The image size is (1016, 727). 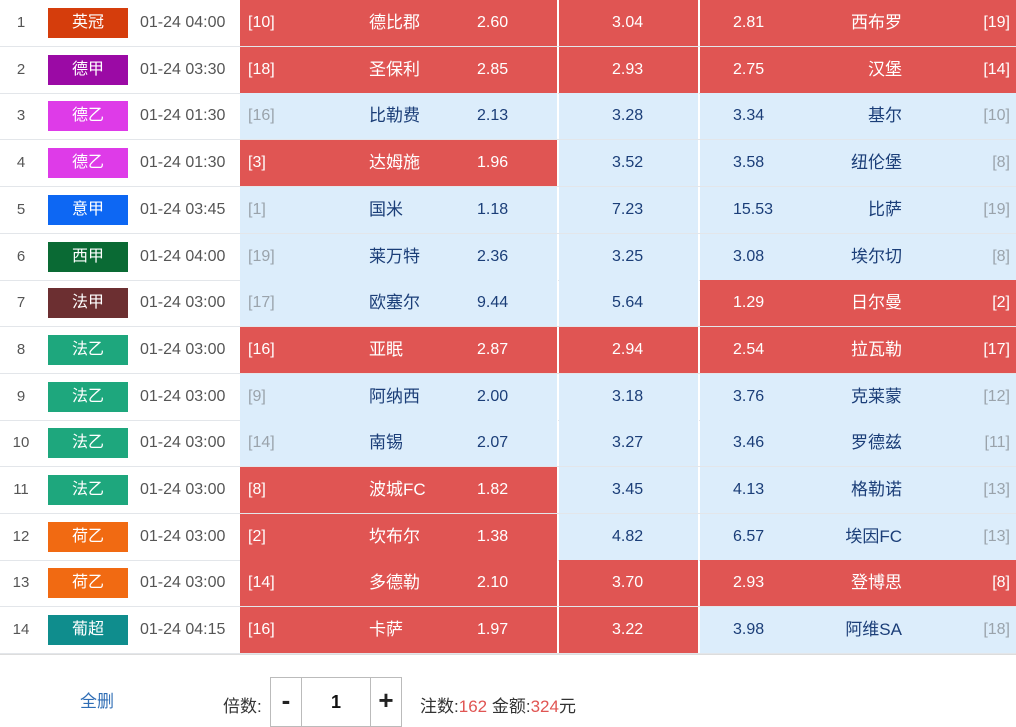 I want to click on draw-odds: 3.70, so click(x=628, y=583).